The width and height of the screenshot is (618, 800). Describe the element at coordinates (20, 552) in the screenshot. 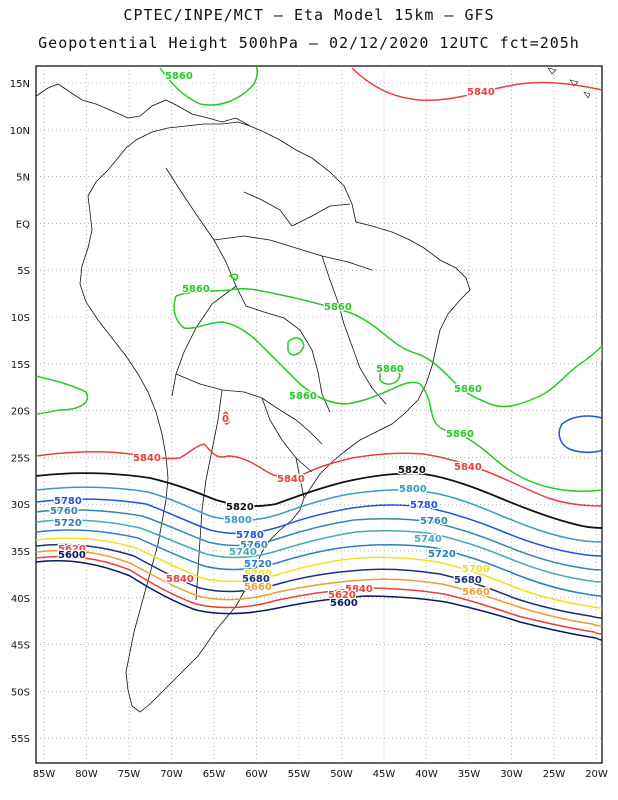

I see `lat-label: 35S` at that location.